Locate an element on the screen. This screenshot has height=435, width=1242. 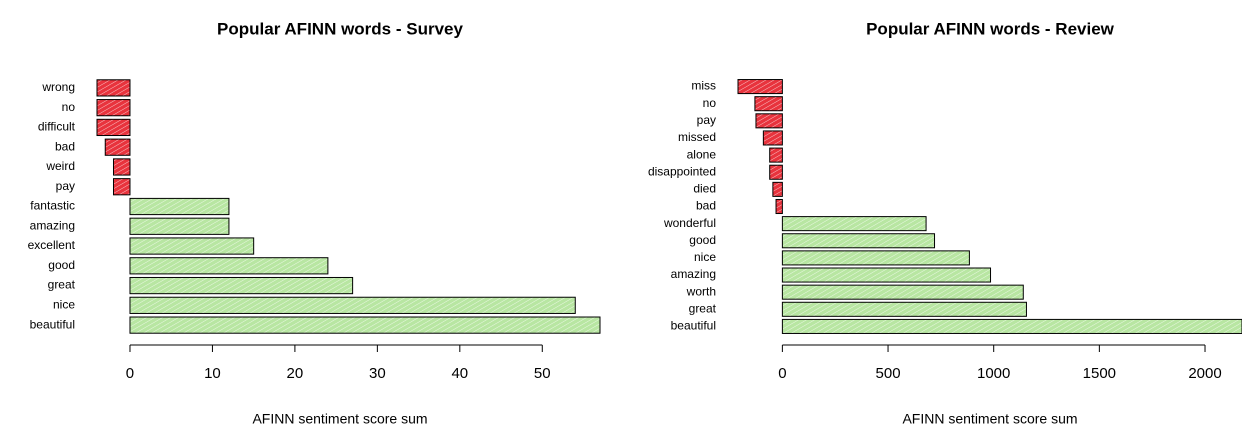
x-tick-label: 30 is located at coordinates (377, 373).